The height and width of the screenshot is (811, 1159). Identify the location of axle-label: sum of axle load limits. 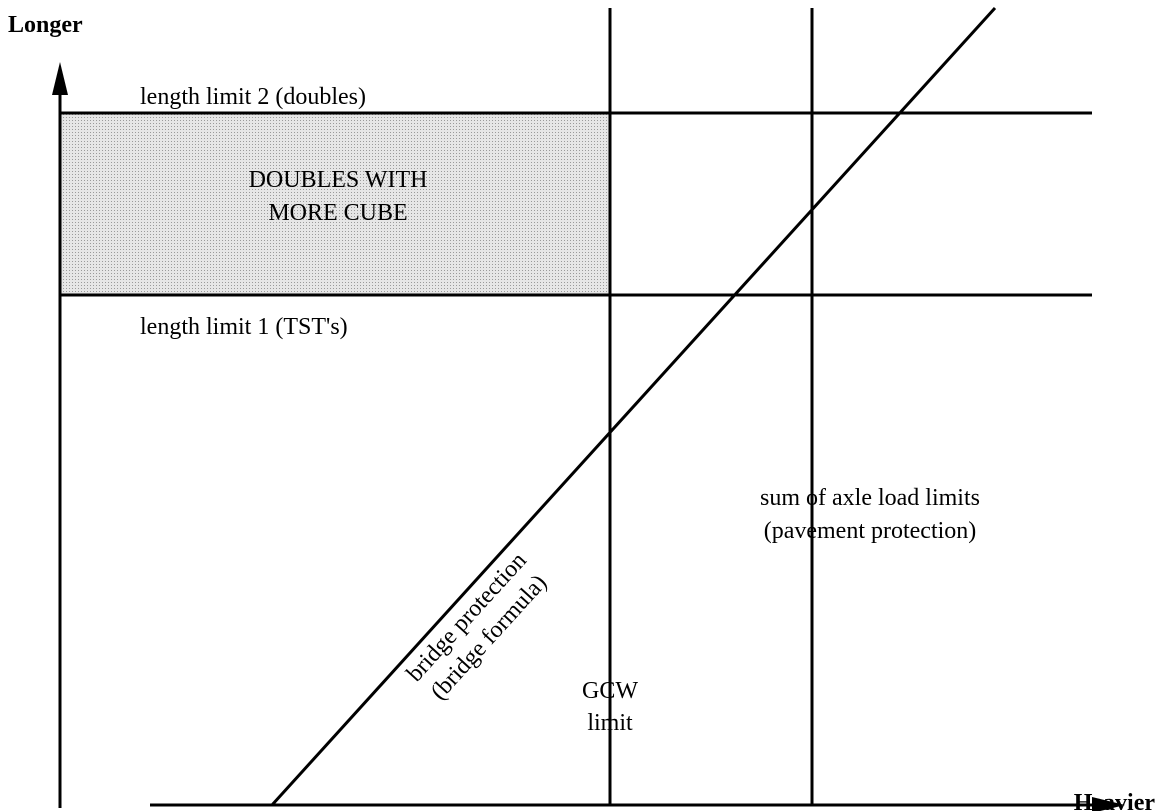
(870, 498).